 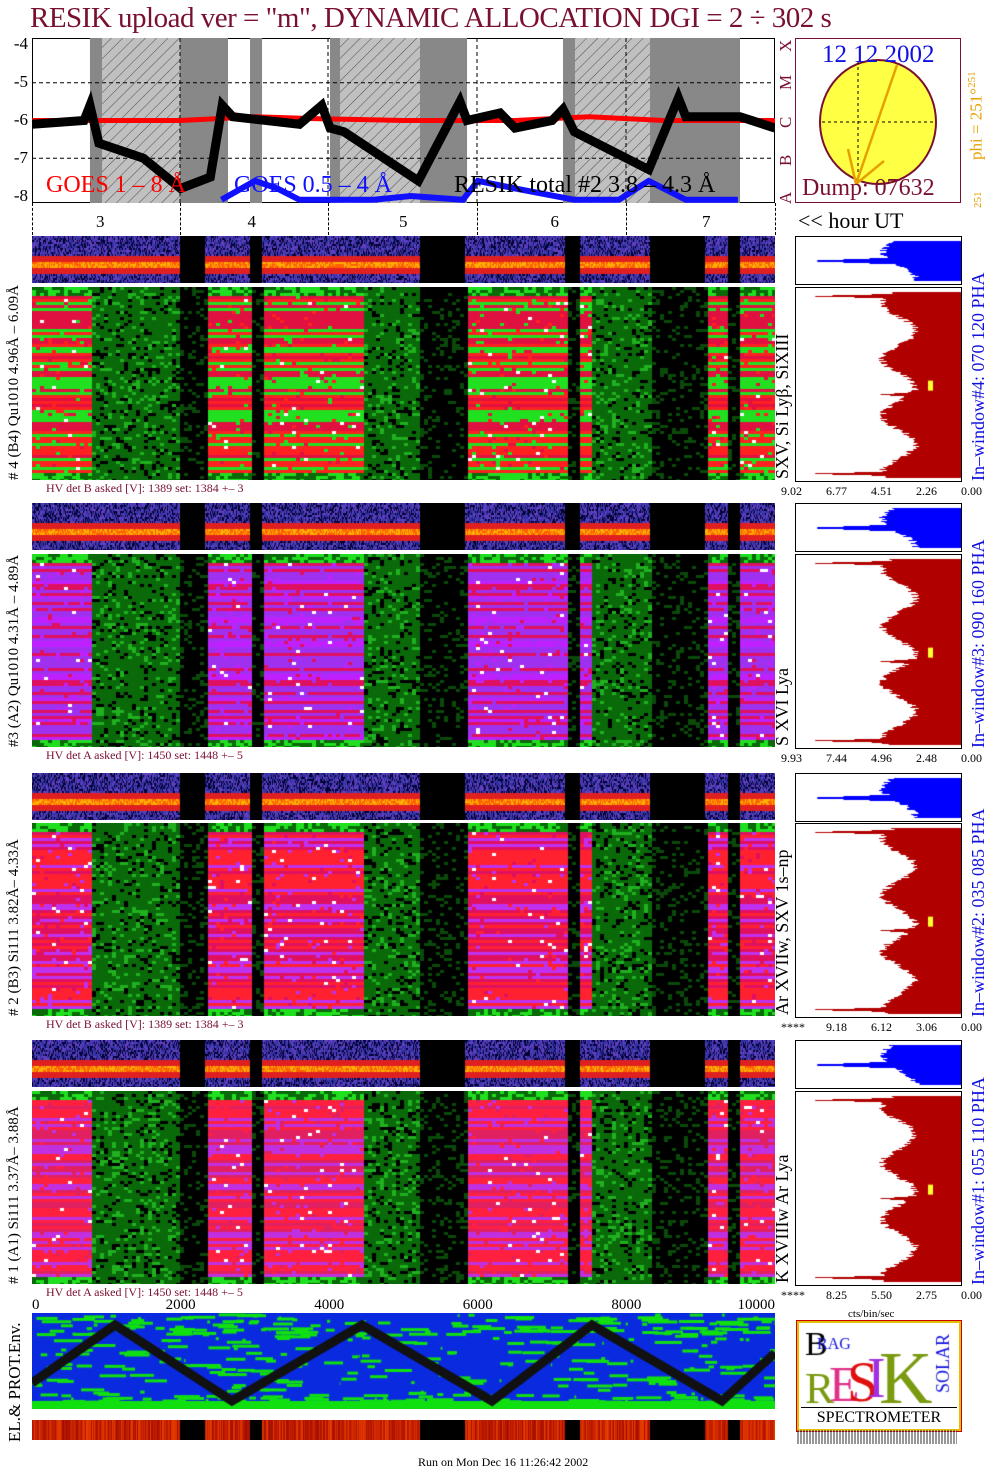 I want to click on sun-date: 12 12 2002, so click(x=878, y=54).